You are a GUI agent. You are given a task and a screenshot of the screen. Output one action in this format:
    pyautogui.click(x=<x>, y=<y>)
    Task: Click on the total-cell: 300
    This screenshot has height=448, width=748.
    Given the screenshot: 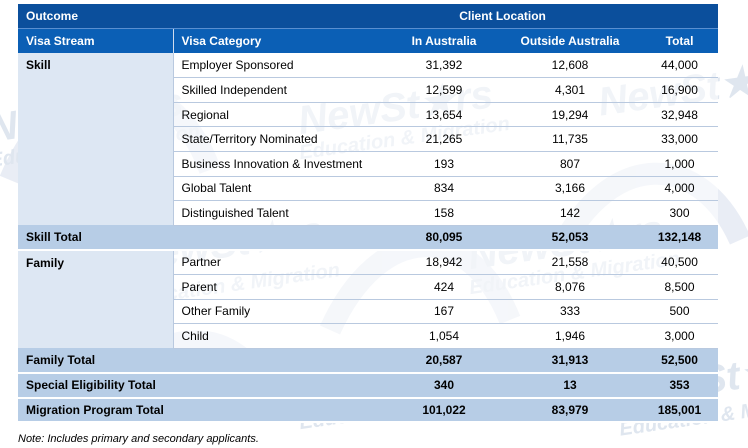 What is the action you would take?
    pyautogui.click(x=680, y=213)
    